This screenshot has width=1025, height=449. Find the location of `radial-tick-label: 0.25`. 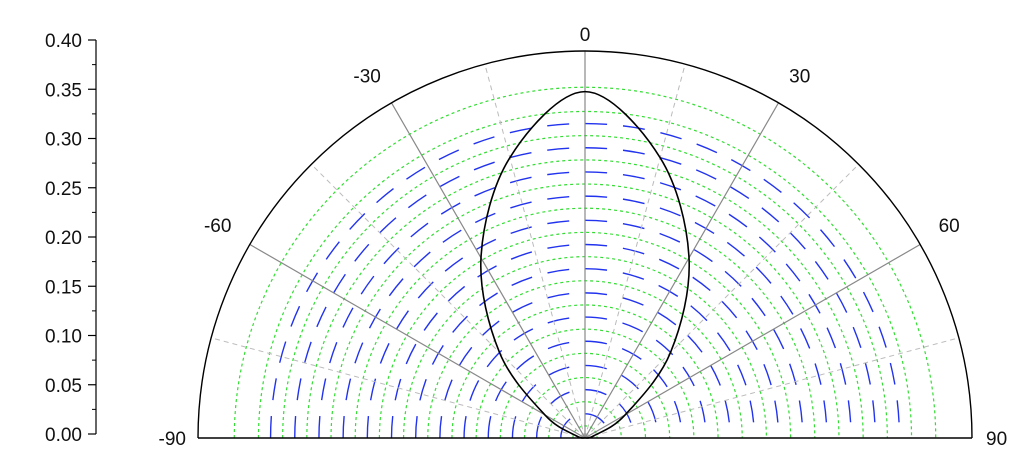

radial-tick-label: 0.25 is located at coordinates (63, 189).